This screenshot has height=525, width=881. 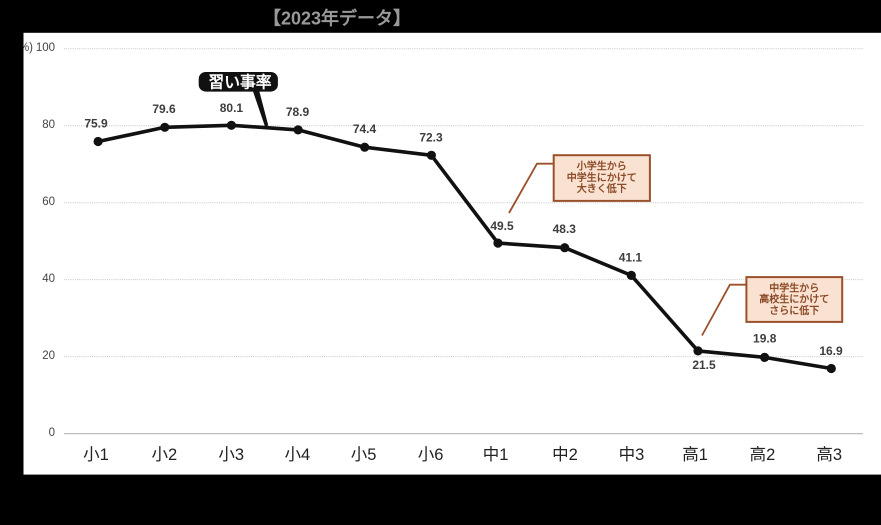 What do you see at coordinates (52, 433) in the screenshot?
I see `svg-text: 0` at bounding box center [52, 433].